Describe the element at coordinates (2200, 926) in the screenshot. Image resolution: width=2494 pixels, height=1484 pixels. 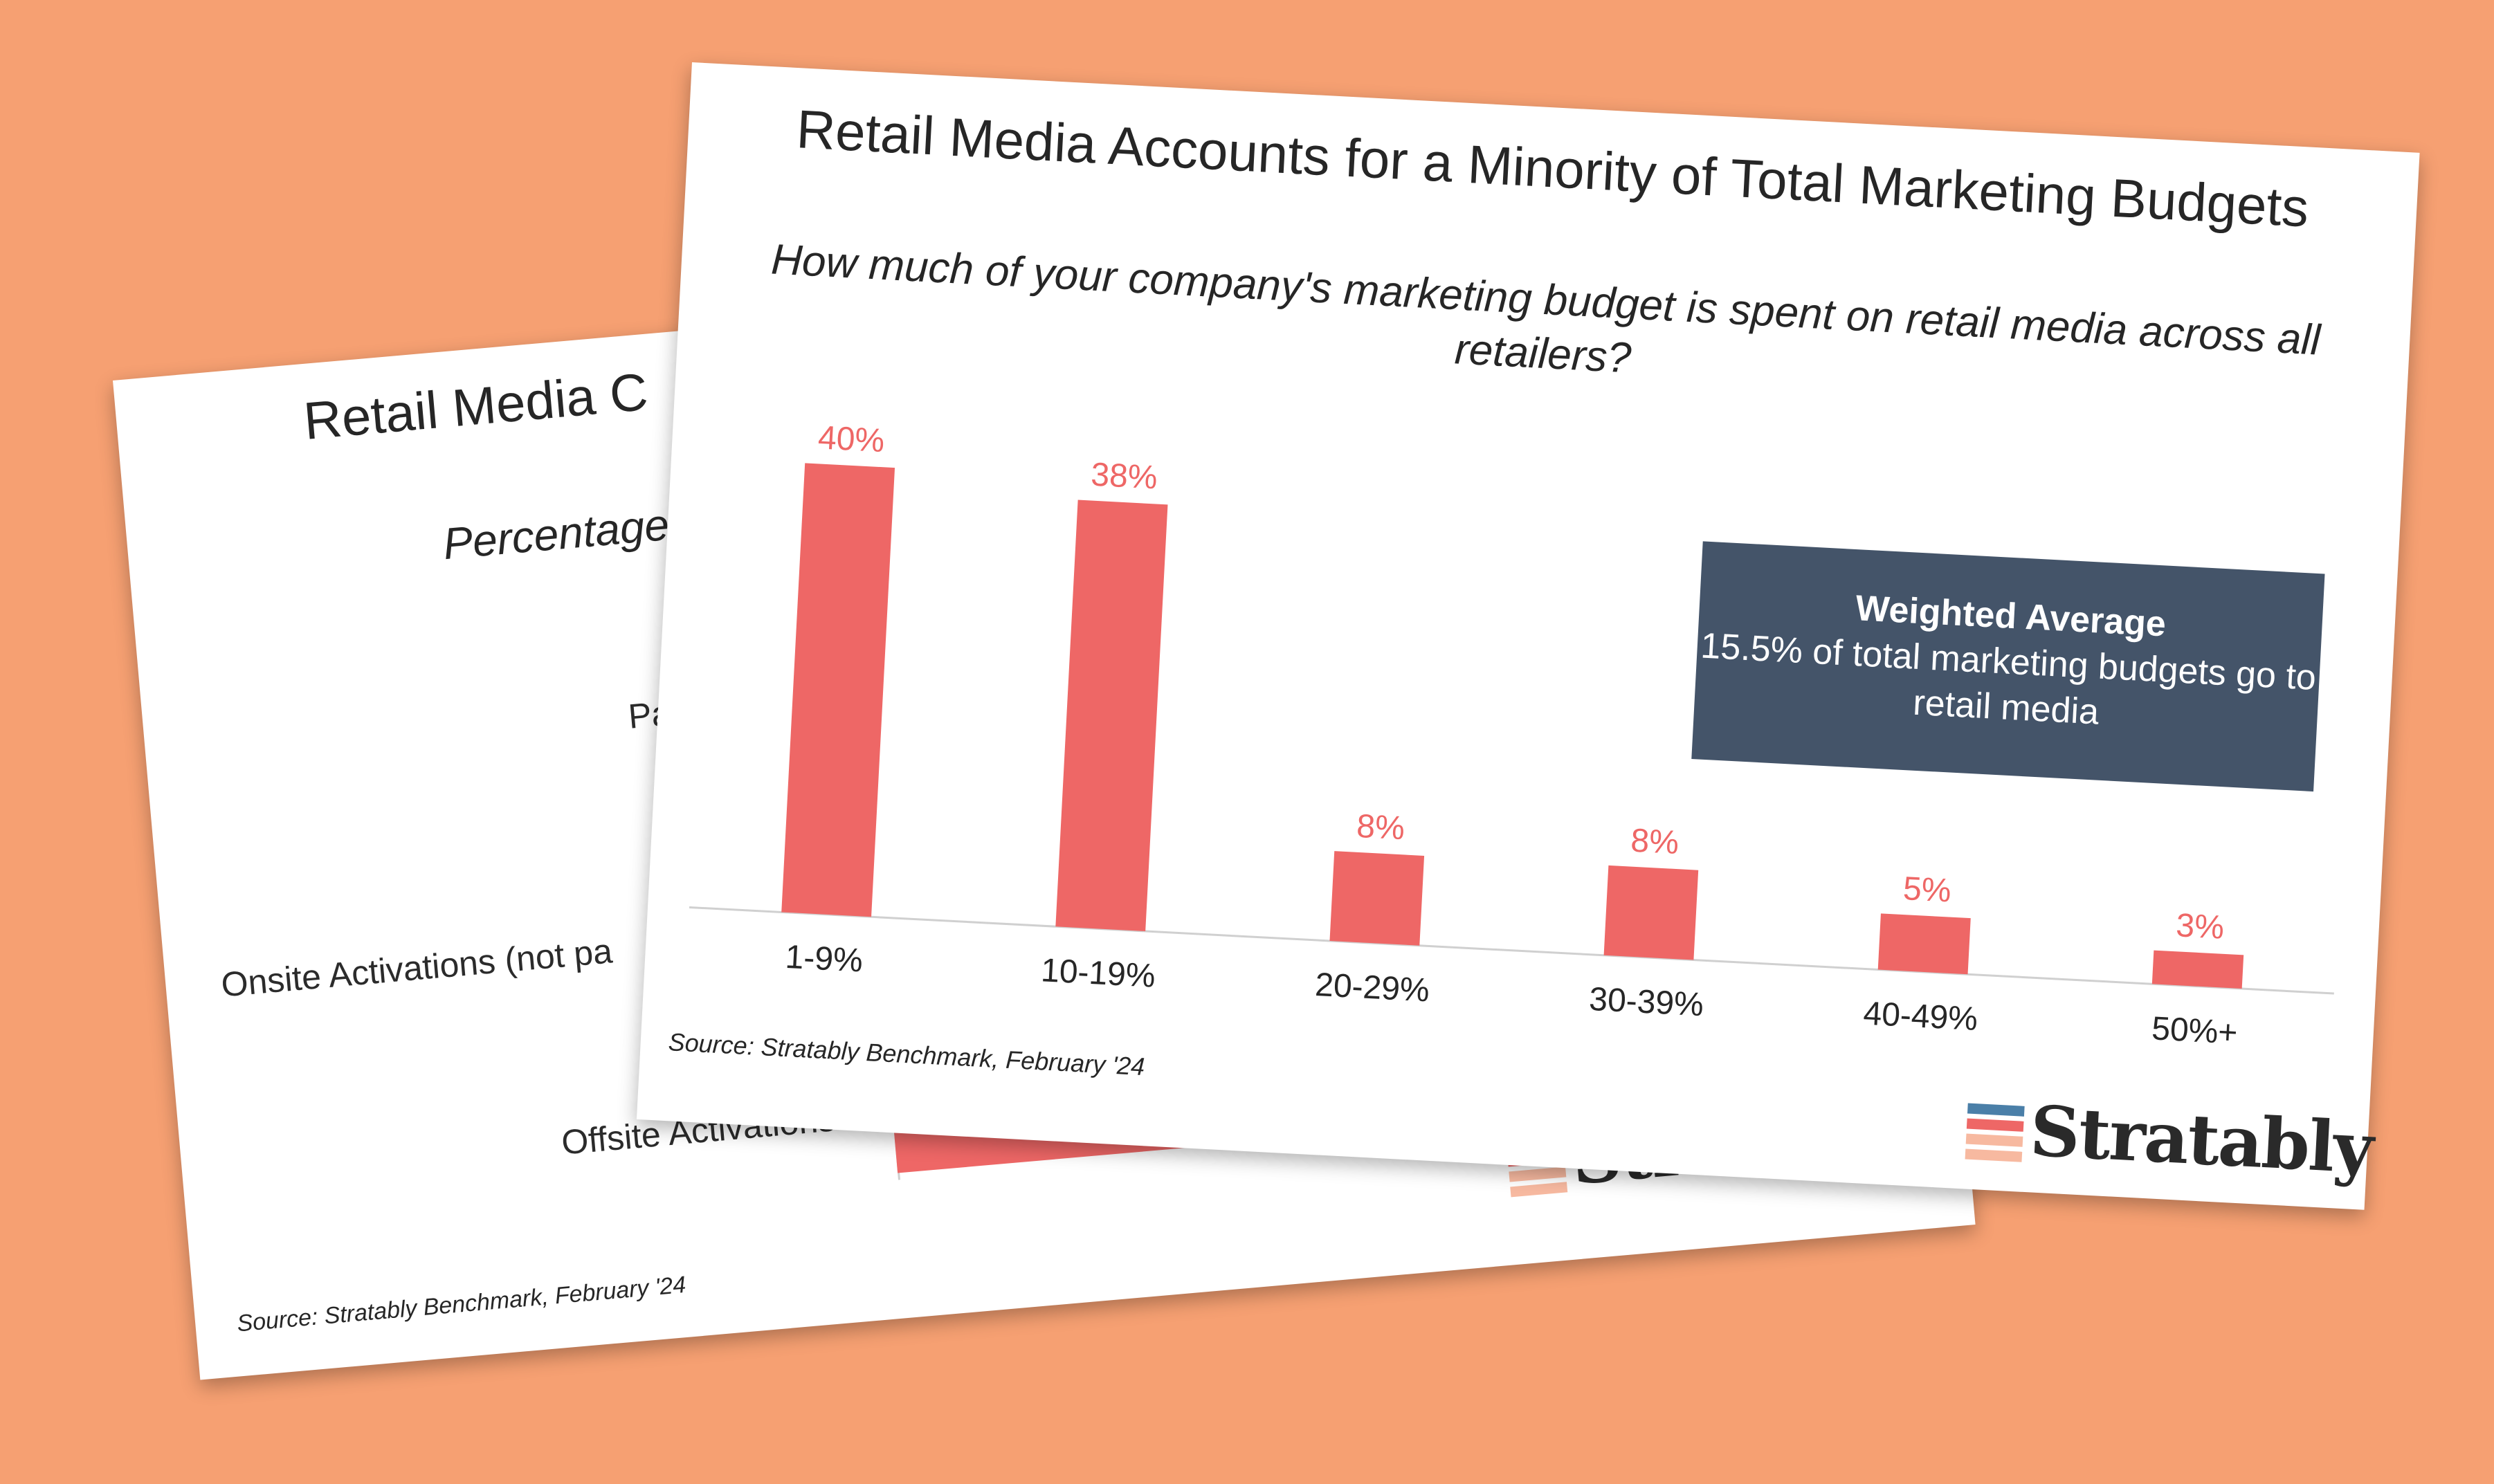
I see `data-label-6: 3%` at that location.